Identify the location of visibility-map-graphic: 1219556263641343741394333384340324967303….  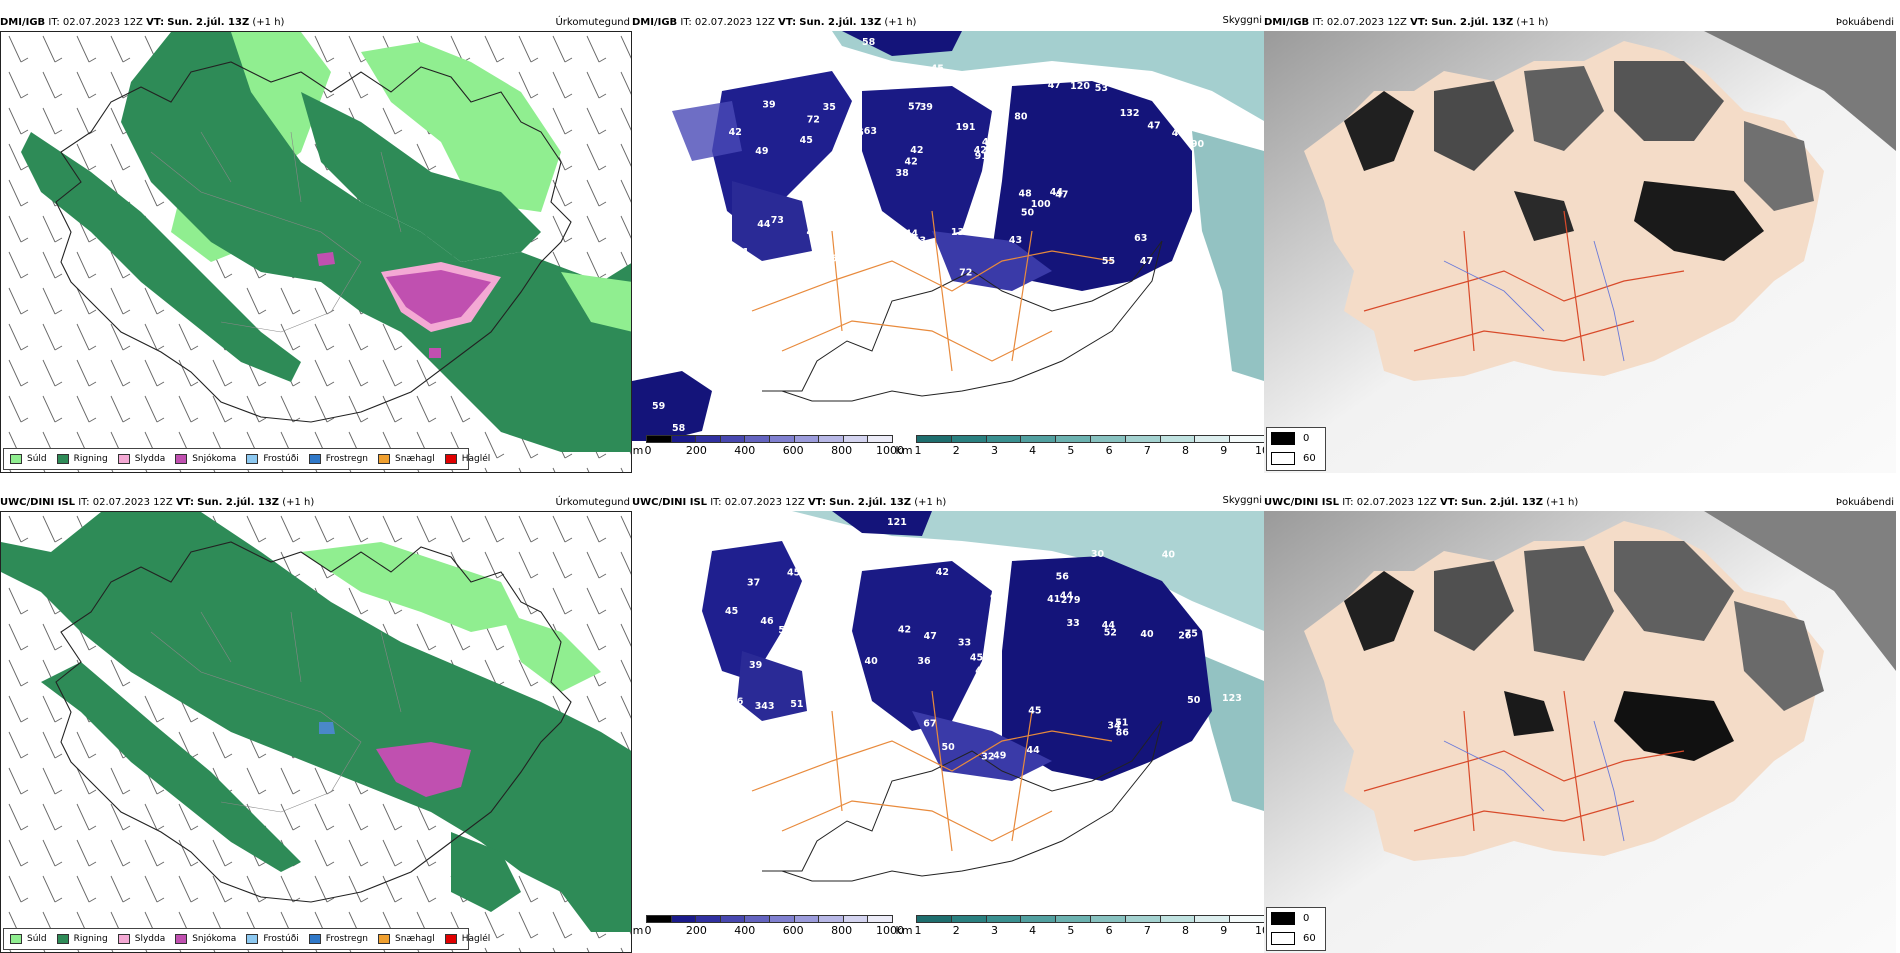
(948, 716).